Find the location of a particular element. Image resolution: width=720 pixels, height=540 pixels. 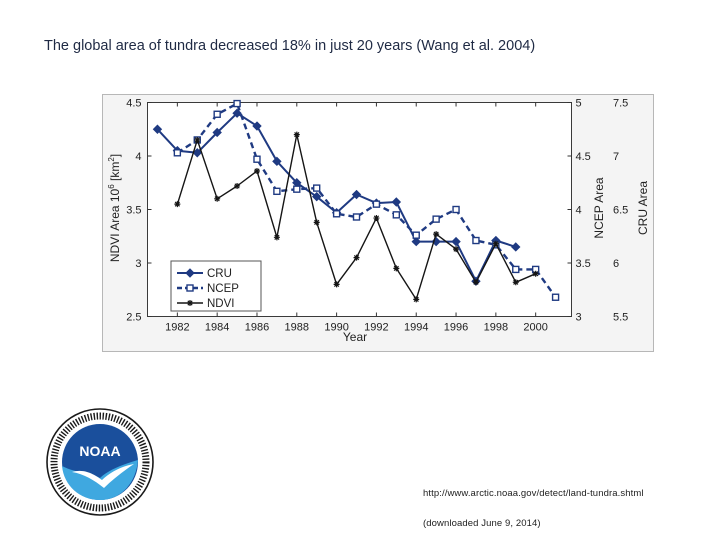

x-tick-label: 1998 is located at coordinates (496, 328).